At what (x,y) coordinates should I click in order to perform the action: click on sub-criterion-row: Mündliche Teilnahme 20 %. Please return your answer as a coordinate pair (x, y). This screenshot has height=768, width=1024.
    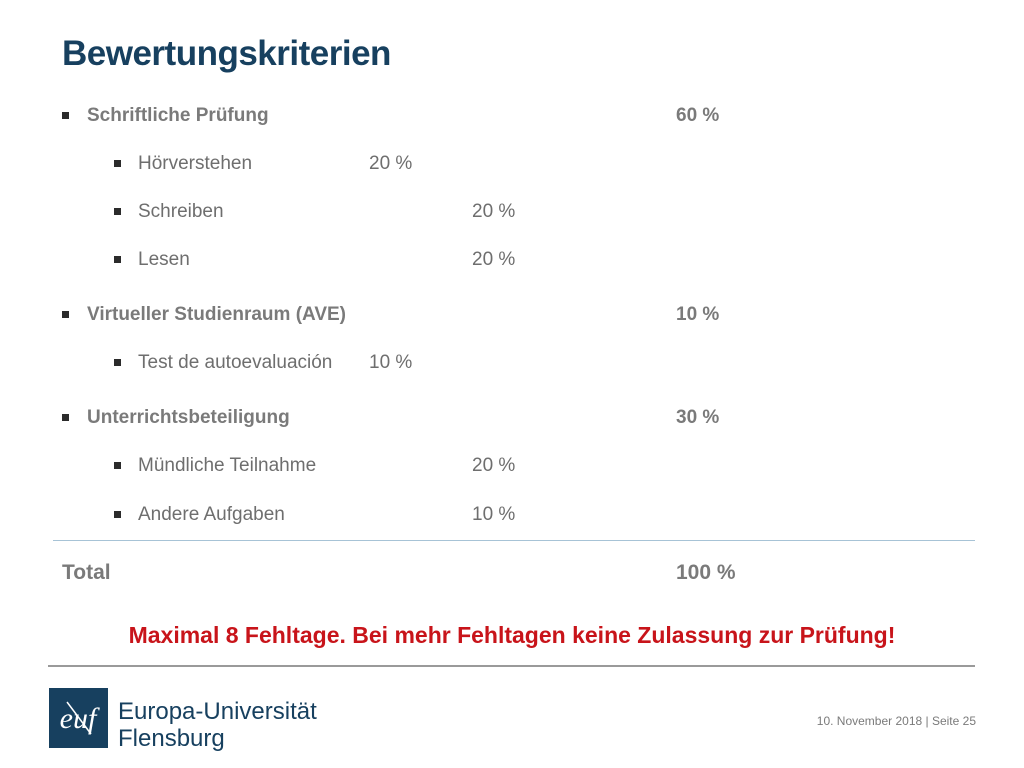
    Looking at the image, I should click on (512, 468).